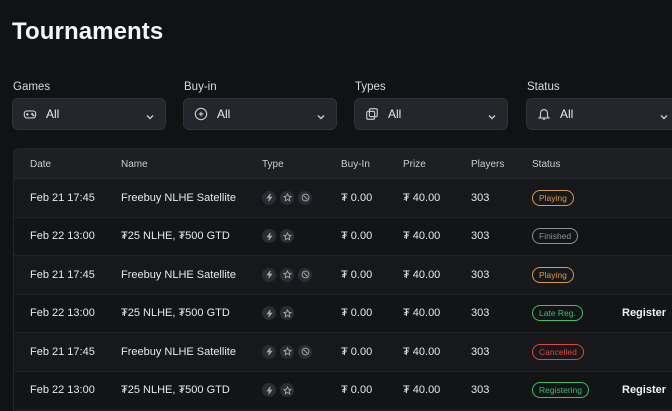 The height and width of the screenshot is (411, 672). I want to click on status-badge: Cancelled, so click(558, 351).